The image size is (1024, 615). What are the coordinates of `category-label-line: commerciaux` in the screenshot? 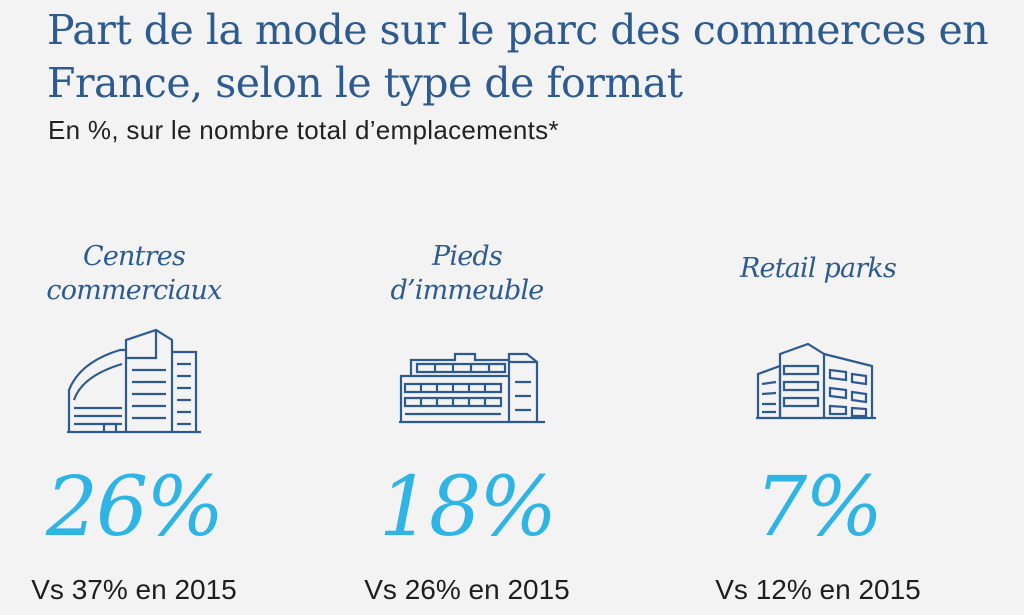 It's located at (134, 290).